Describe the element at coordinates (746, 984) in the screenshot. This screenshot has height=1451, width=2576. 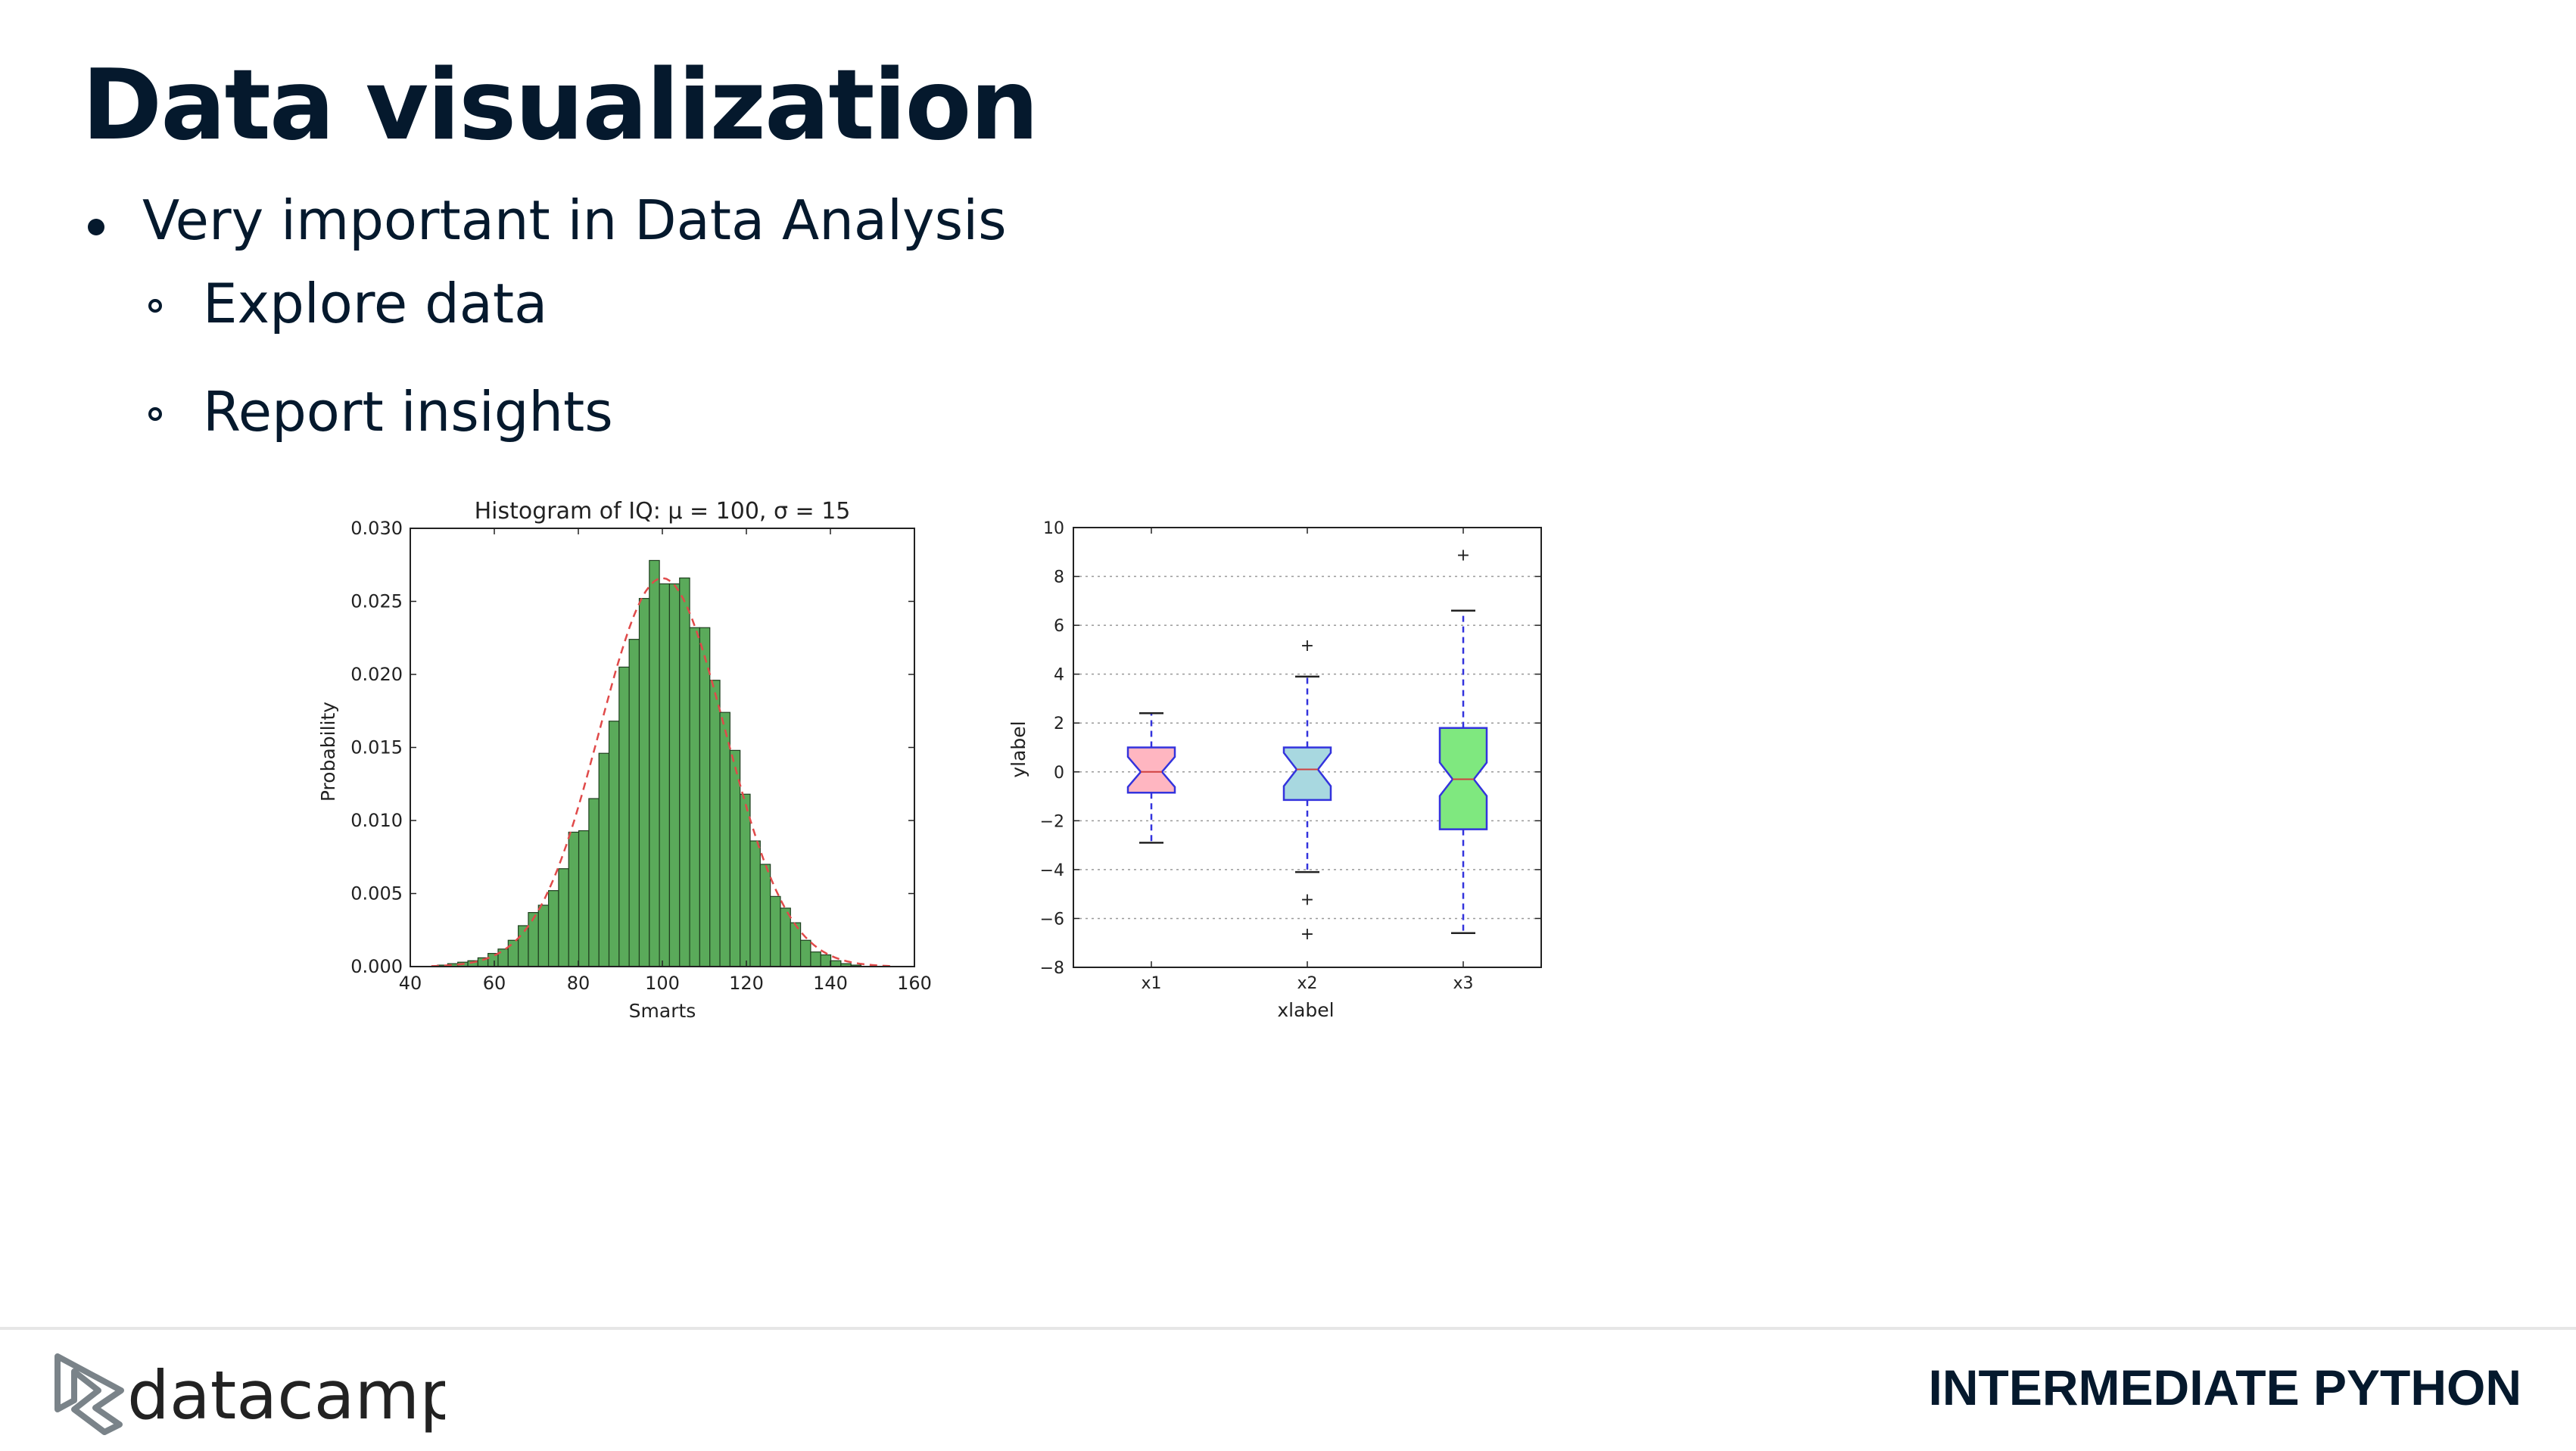
I see `x-tick-label: 120` at that location.